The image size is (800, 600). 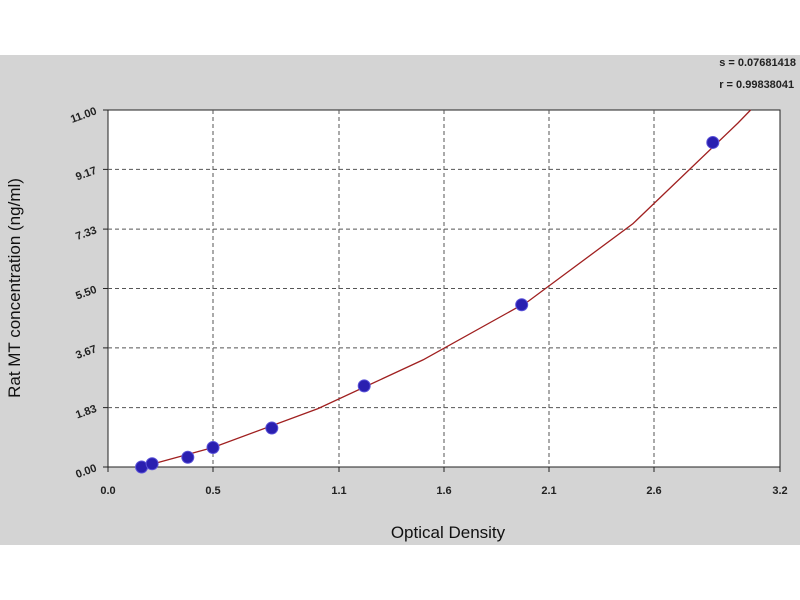 I want to click on y-tick-label: 0.00, so click(x=86, y=471).